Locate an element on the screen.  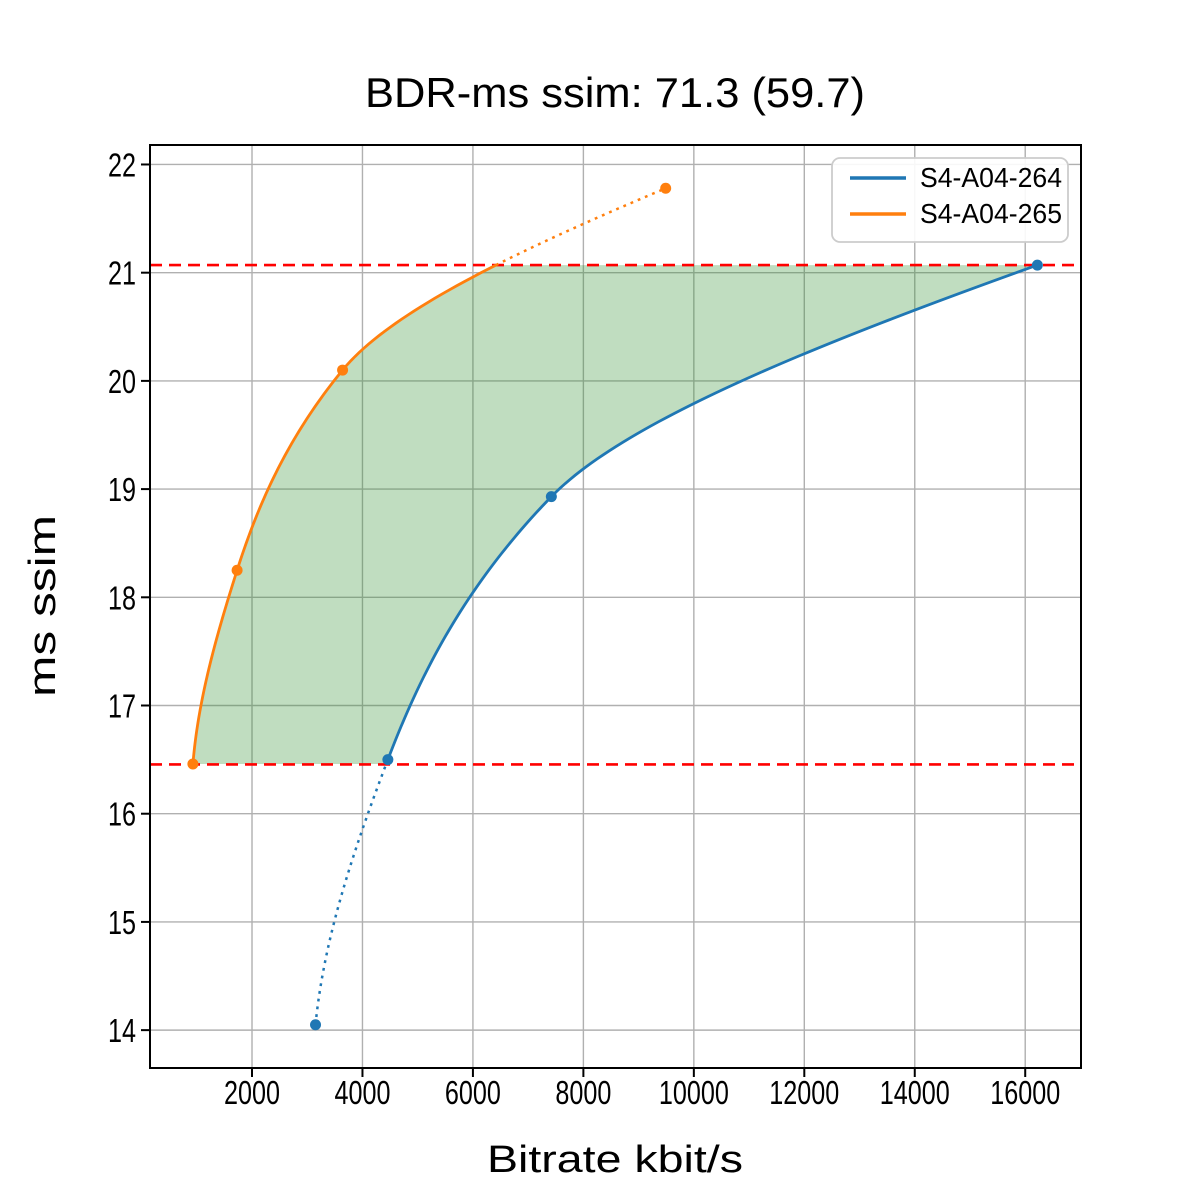
y-tick-label: 19 is located at coordinates (122, 489).